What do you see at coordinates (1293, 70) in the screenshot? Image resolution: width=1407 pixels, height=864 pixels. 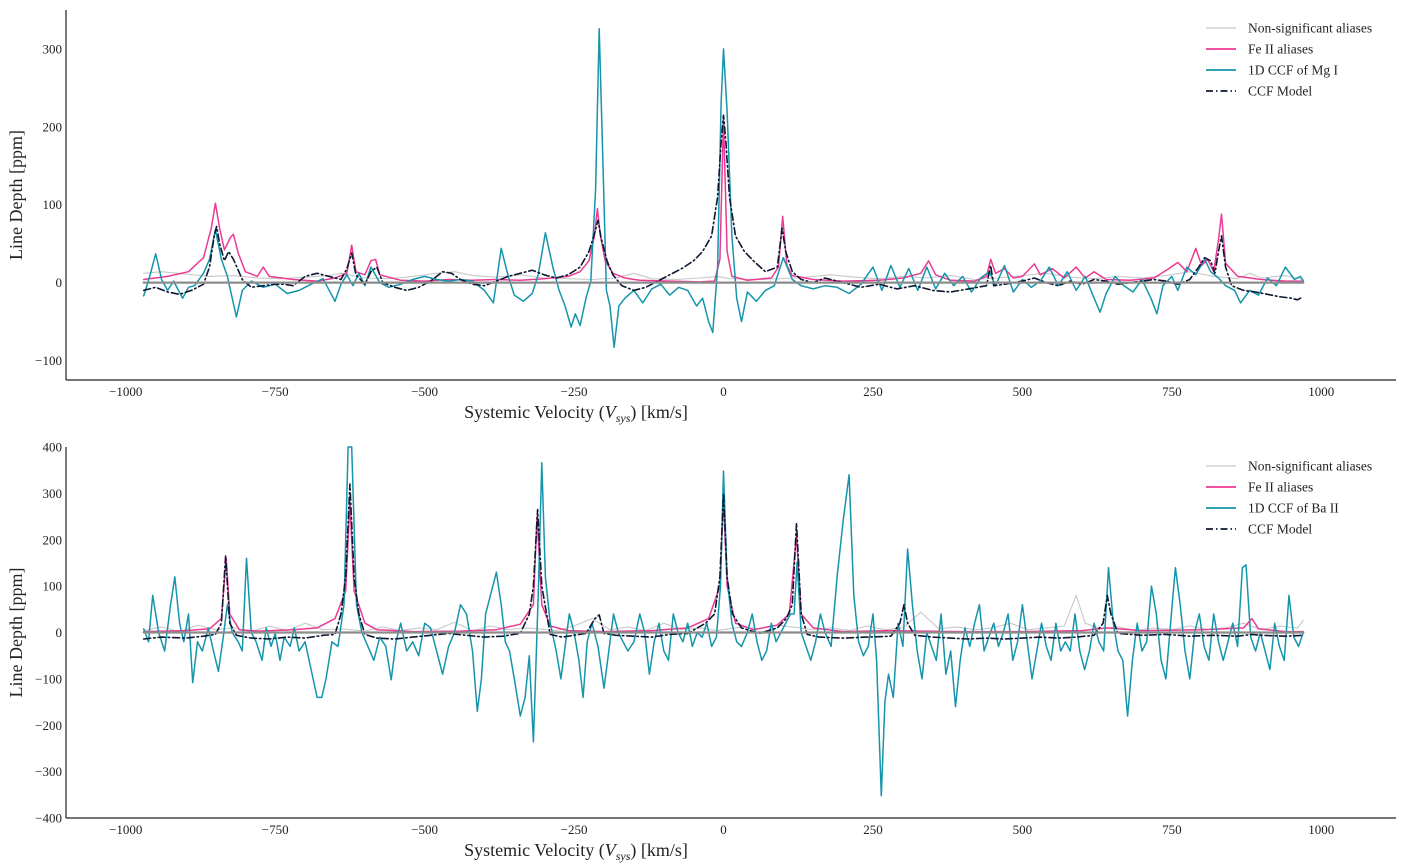 I see `legend-label-ccf: 1D CCF of Mg I` at bounding box center [1293, 70].